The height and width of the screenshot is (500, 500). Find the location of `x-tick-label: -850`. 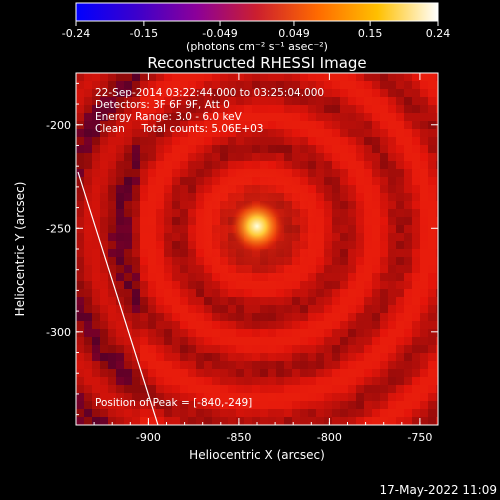

x-tick-label: -850 is located at coordinates (238, 437).